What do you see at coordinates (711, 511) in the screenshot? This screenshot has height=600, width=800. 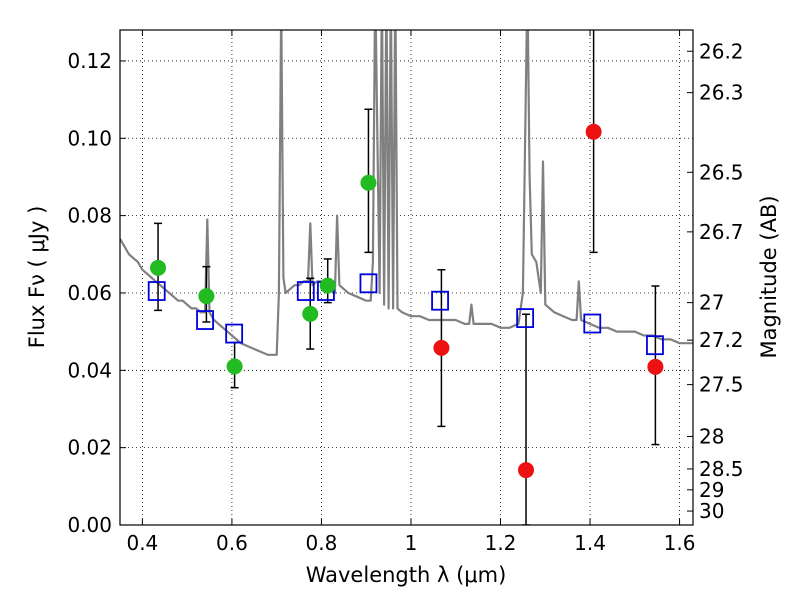 I see `right-tick-label: 30` at bounding box center [711, 511].